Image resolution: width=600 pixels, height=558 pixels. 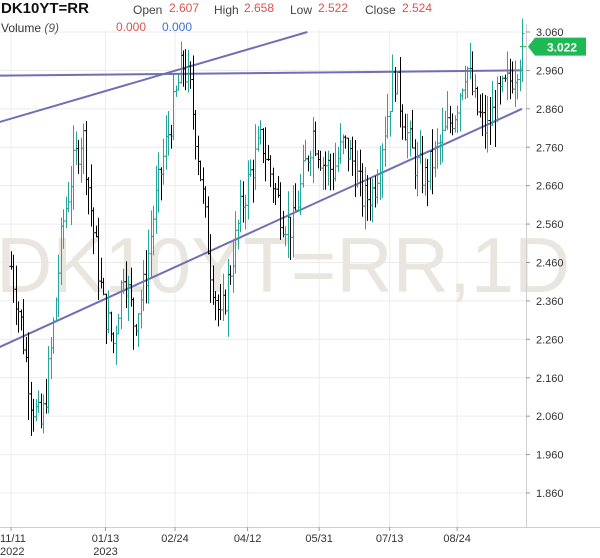 I want to click on volume-label: Volume, so click(x=21, y=28).